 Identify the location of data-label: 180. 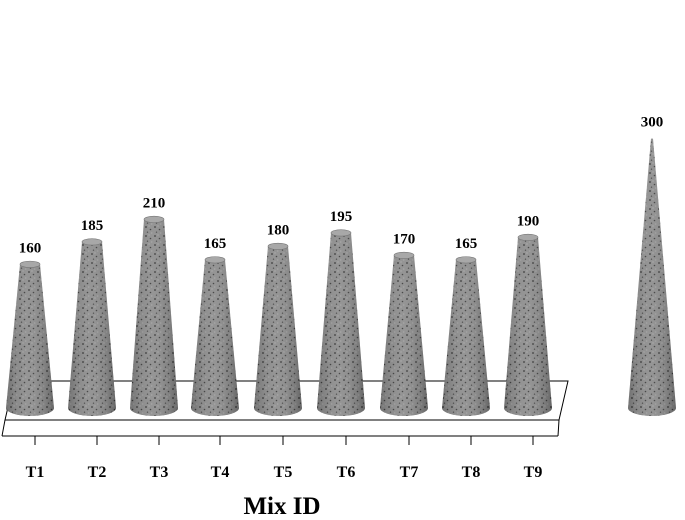
(278, 230).